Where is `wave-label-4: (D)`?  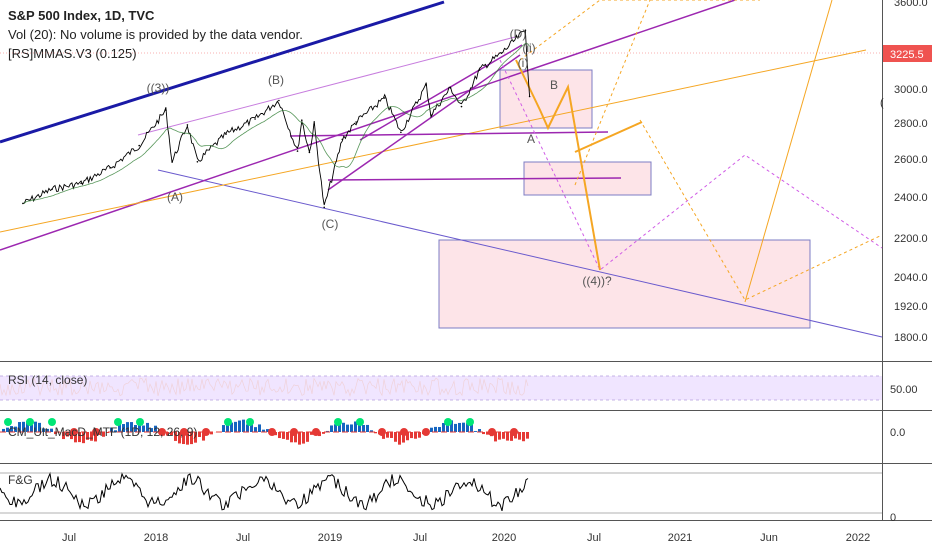
wave-label-4: (D) is located at coordinates (518, 34).